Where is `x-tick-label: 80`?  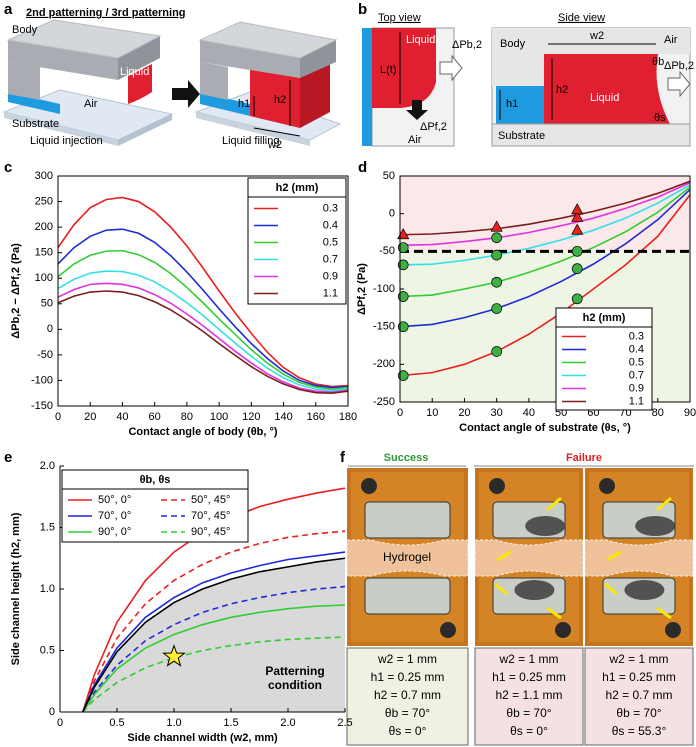
x-tick-label: 80 is located at coordinates (658, 413).